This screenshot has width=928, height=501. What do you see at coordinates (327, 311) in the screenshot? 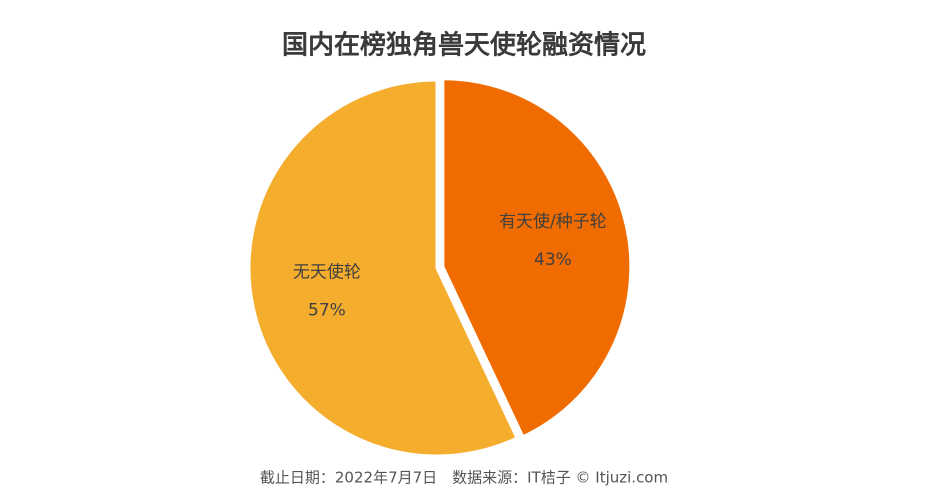
I see `value-label: 57%` at bounding box center [327, 311].